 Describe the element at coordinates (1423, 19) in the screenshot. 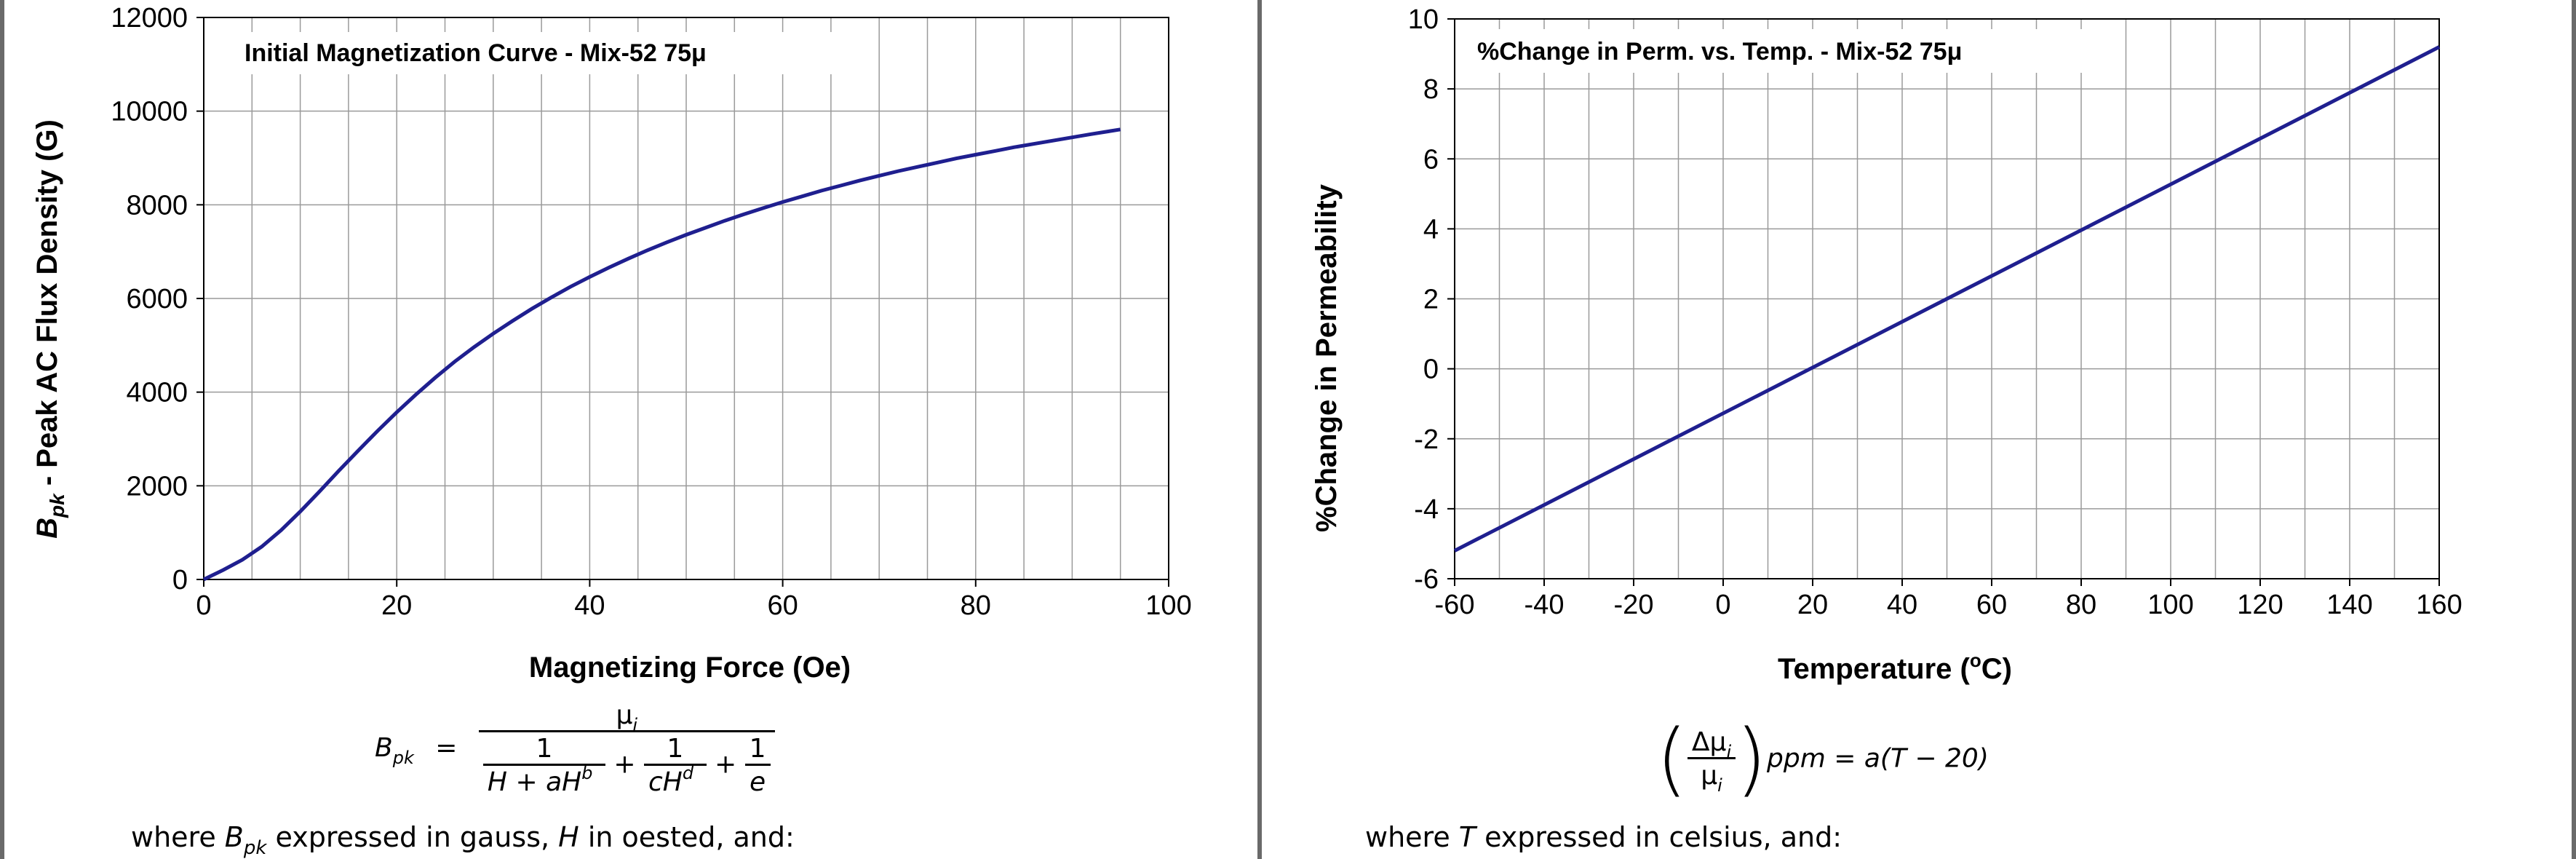

I see `y-tick-label: 10` at that location.